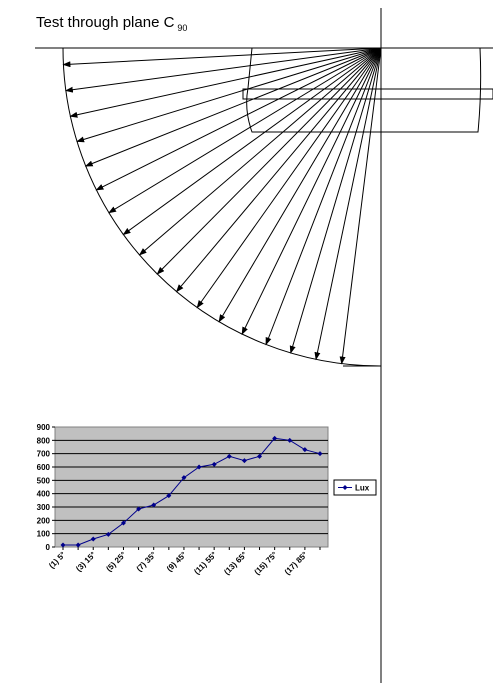 This screenshot has width=493, height=683. I want to click on legend-label: Lux, so click(362, 488).